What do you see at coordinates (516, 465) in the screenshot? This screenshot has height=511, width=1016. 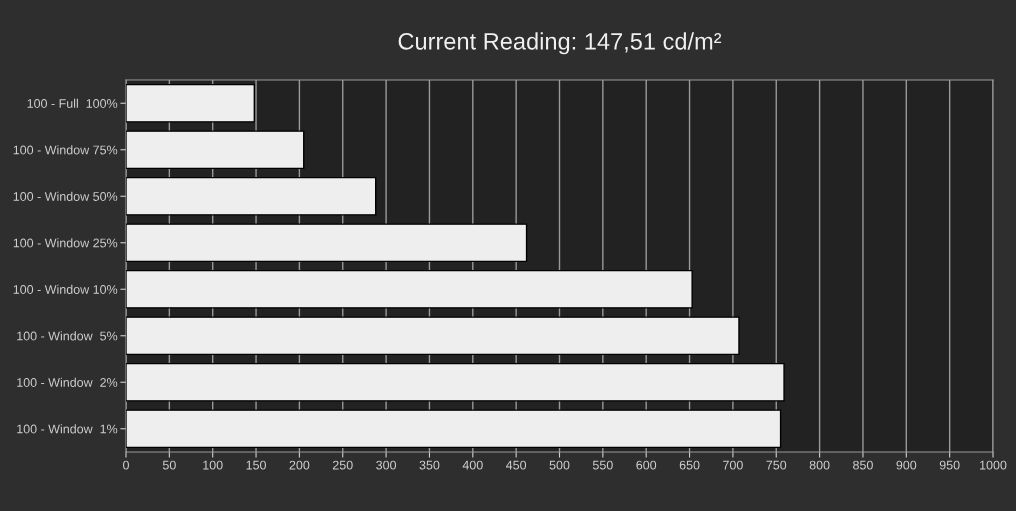 I see `x-tick-label: 450` at bounding box center [516, 465].